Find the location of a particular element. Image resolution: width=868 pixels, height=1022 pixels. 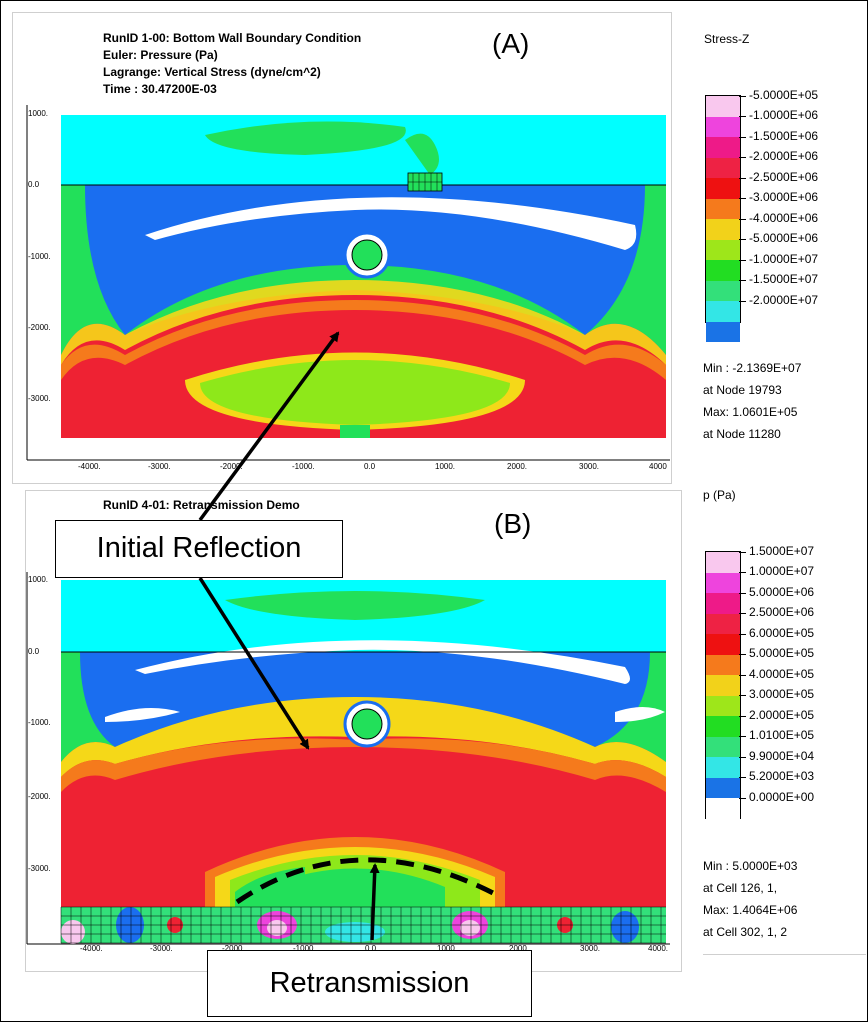

panel-a-x-tick: -3000. is located at coordinates (159, 466).